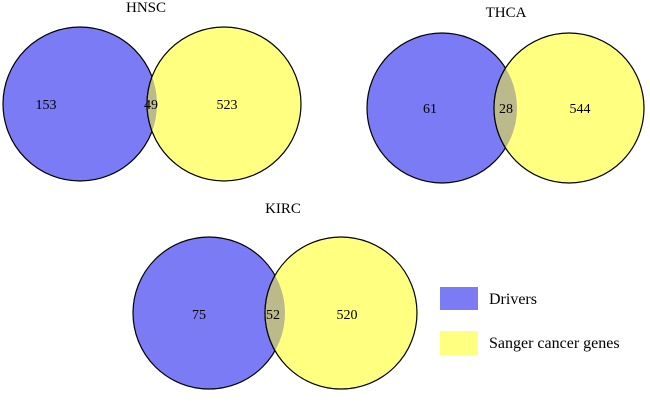 This screenshot has height=406, width=650. Describe the element at coordinates (227, 105) in the screenshot. I see `sanger-only-count: 523` at that location.